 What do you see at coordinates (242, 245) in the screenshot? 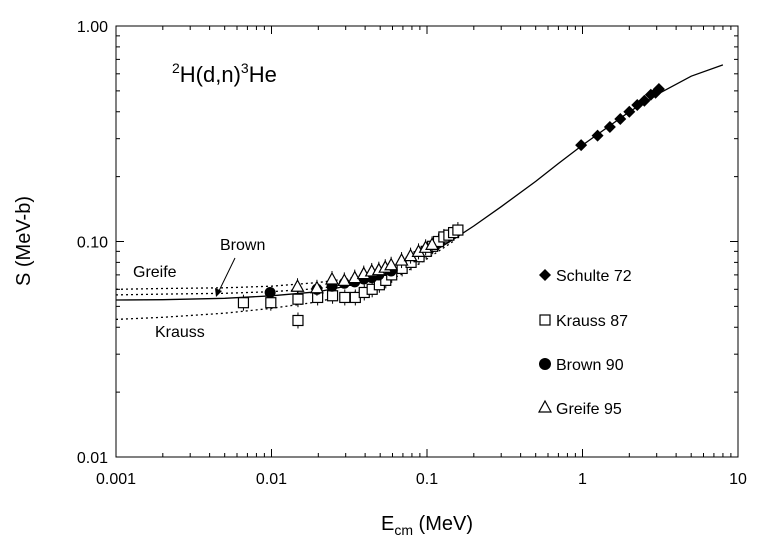
I see `annotation-brown: Brown` at bounding box center [242, 245].